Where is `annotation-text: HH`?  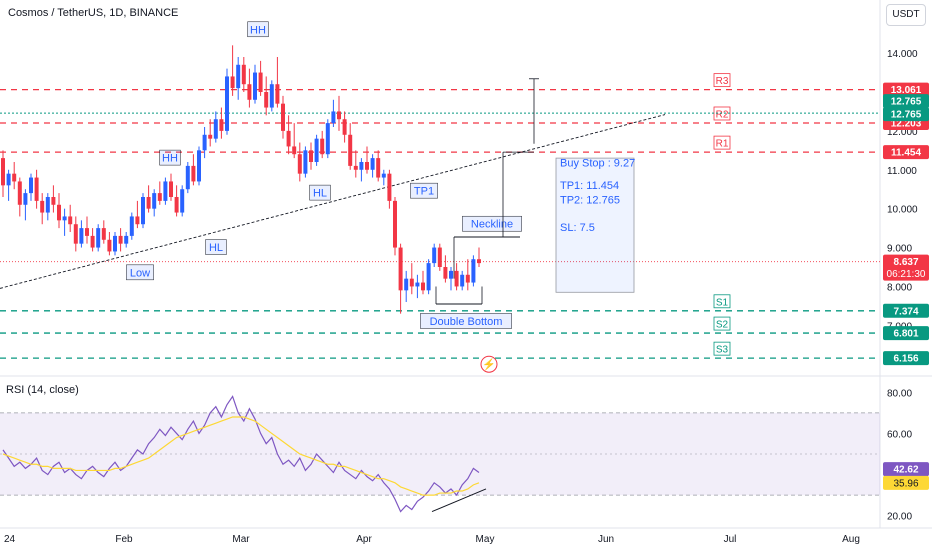 annotation-text: HH is located at coordinates (258, 30).